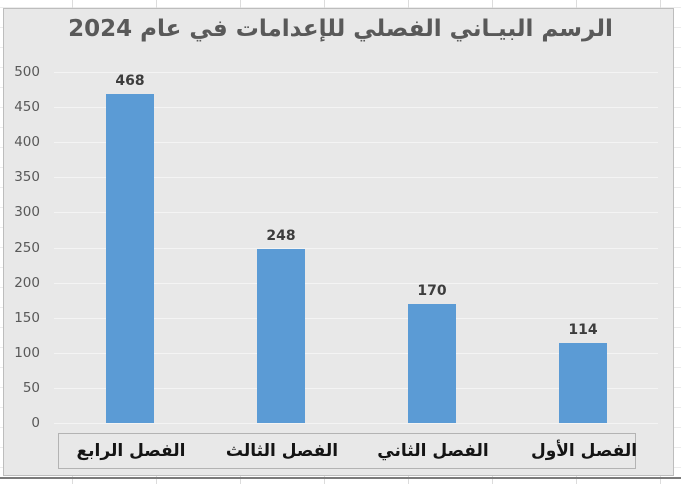  I want to click on category-label: الفصل الأول, so click(584, 451).